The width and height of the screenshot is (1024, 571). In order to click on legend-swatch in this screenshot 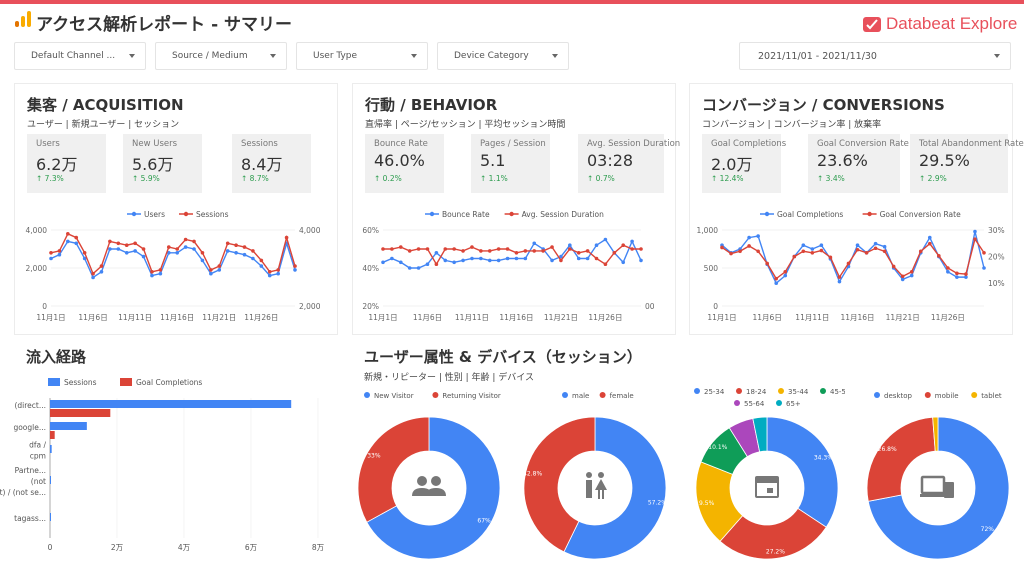, I will do `click(126, 382)`.